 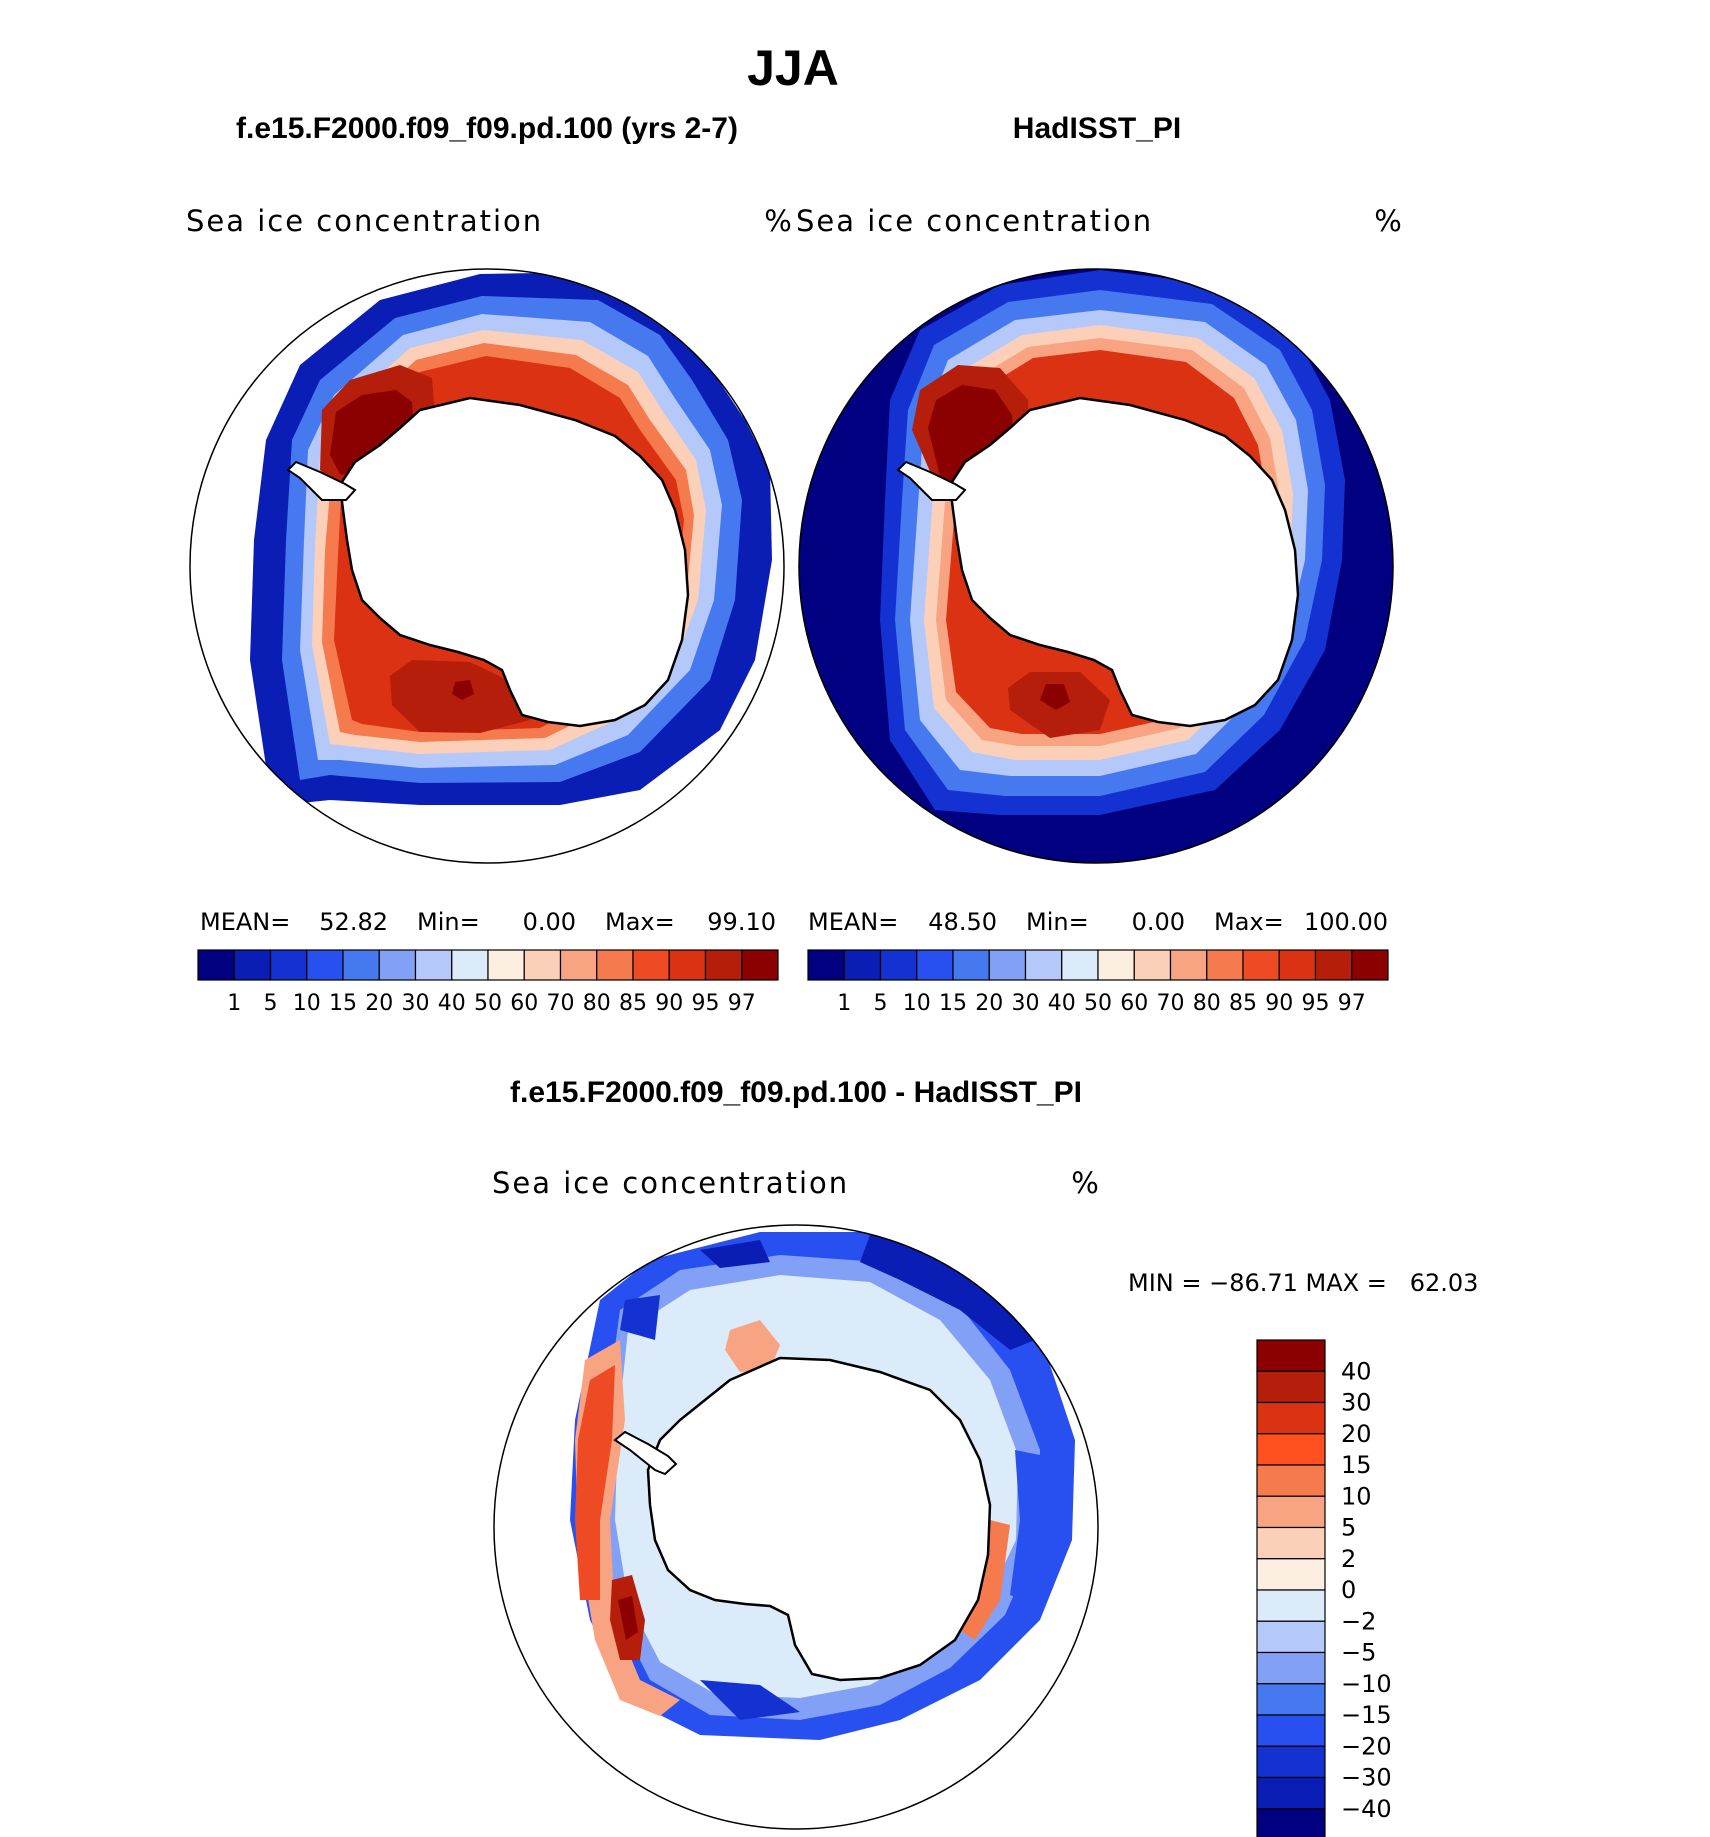 What do you see at coordinates (1249, 922) in the screenshot?
I see `panel-b-max-label: Max=` at bounding box center [1249, 922].